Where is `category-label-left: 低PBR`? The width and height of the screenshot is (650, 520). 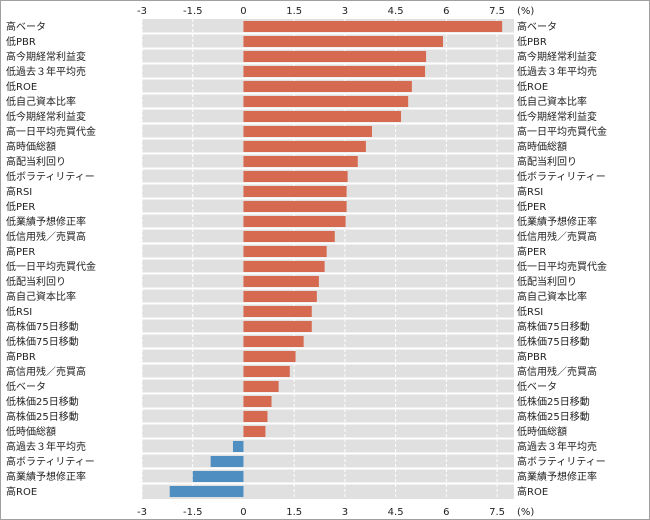
category-label-left: 低PBR is located at coordinates (21, 41).